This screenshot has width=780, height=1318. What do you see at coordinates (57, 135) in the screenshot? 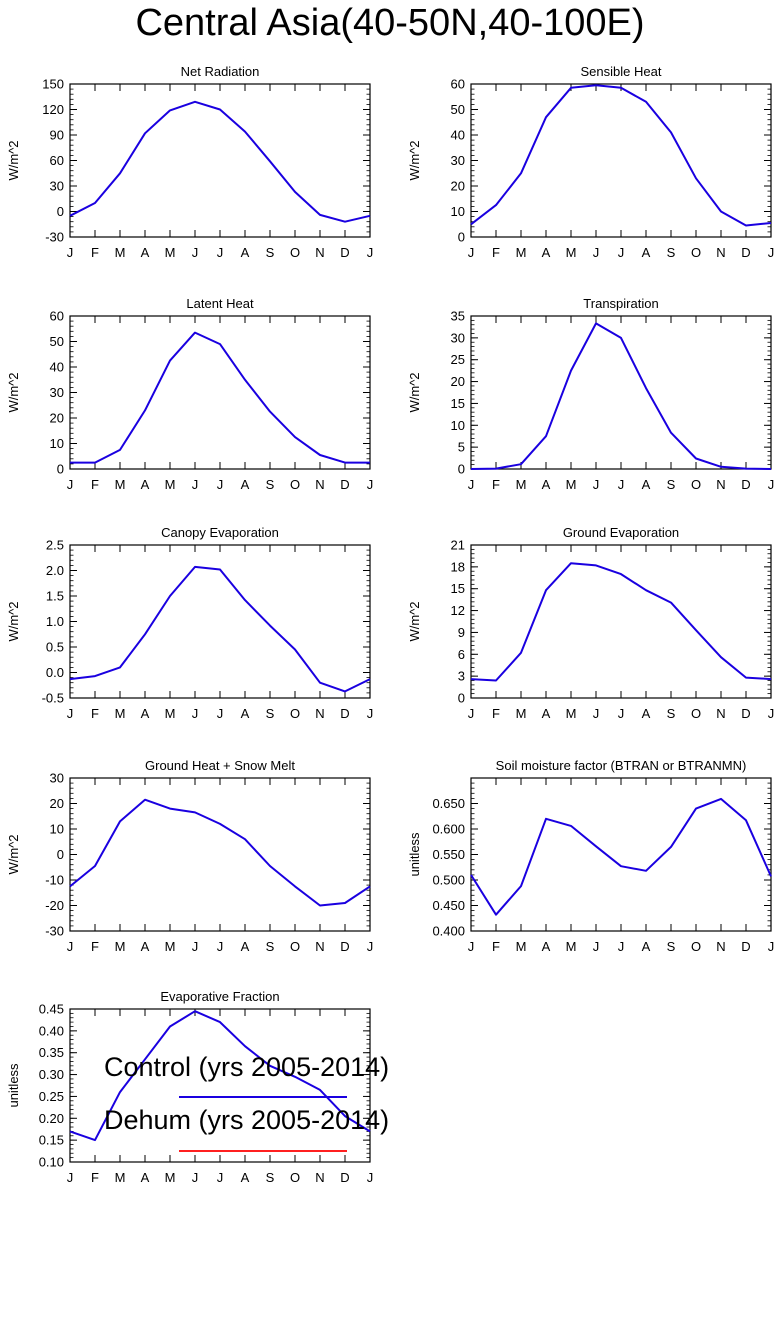
I see `y-tick-label: 90` at bounding box center [57, 135].